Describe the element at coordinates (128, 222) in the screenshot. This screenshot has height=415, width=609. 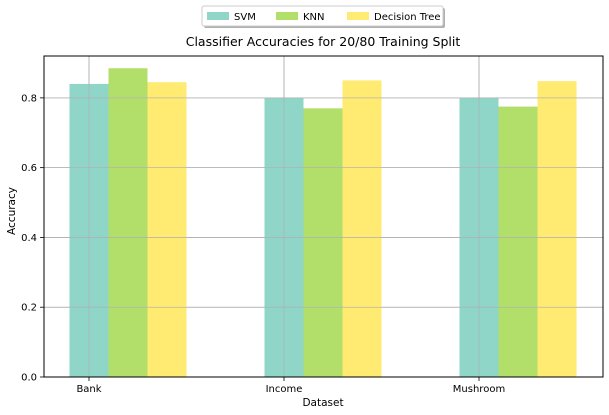
I see `bar-knn-bank` at that location.